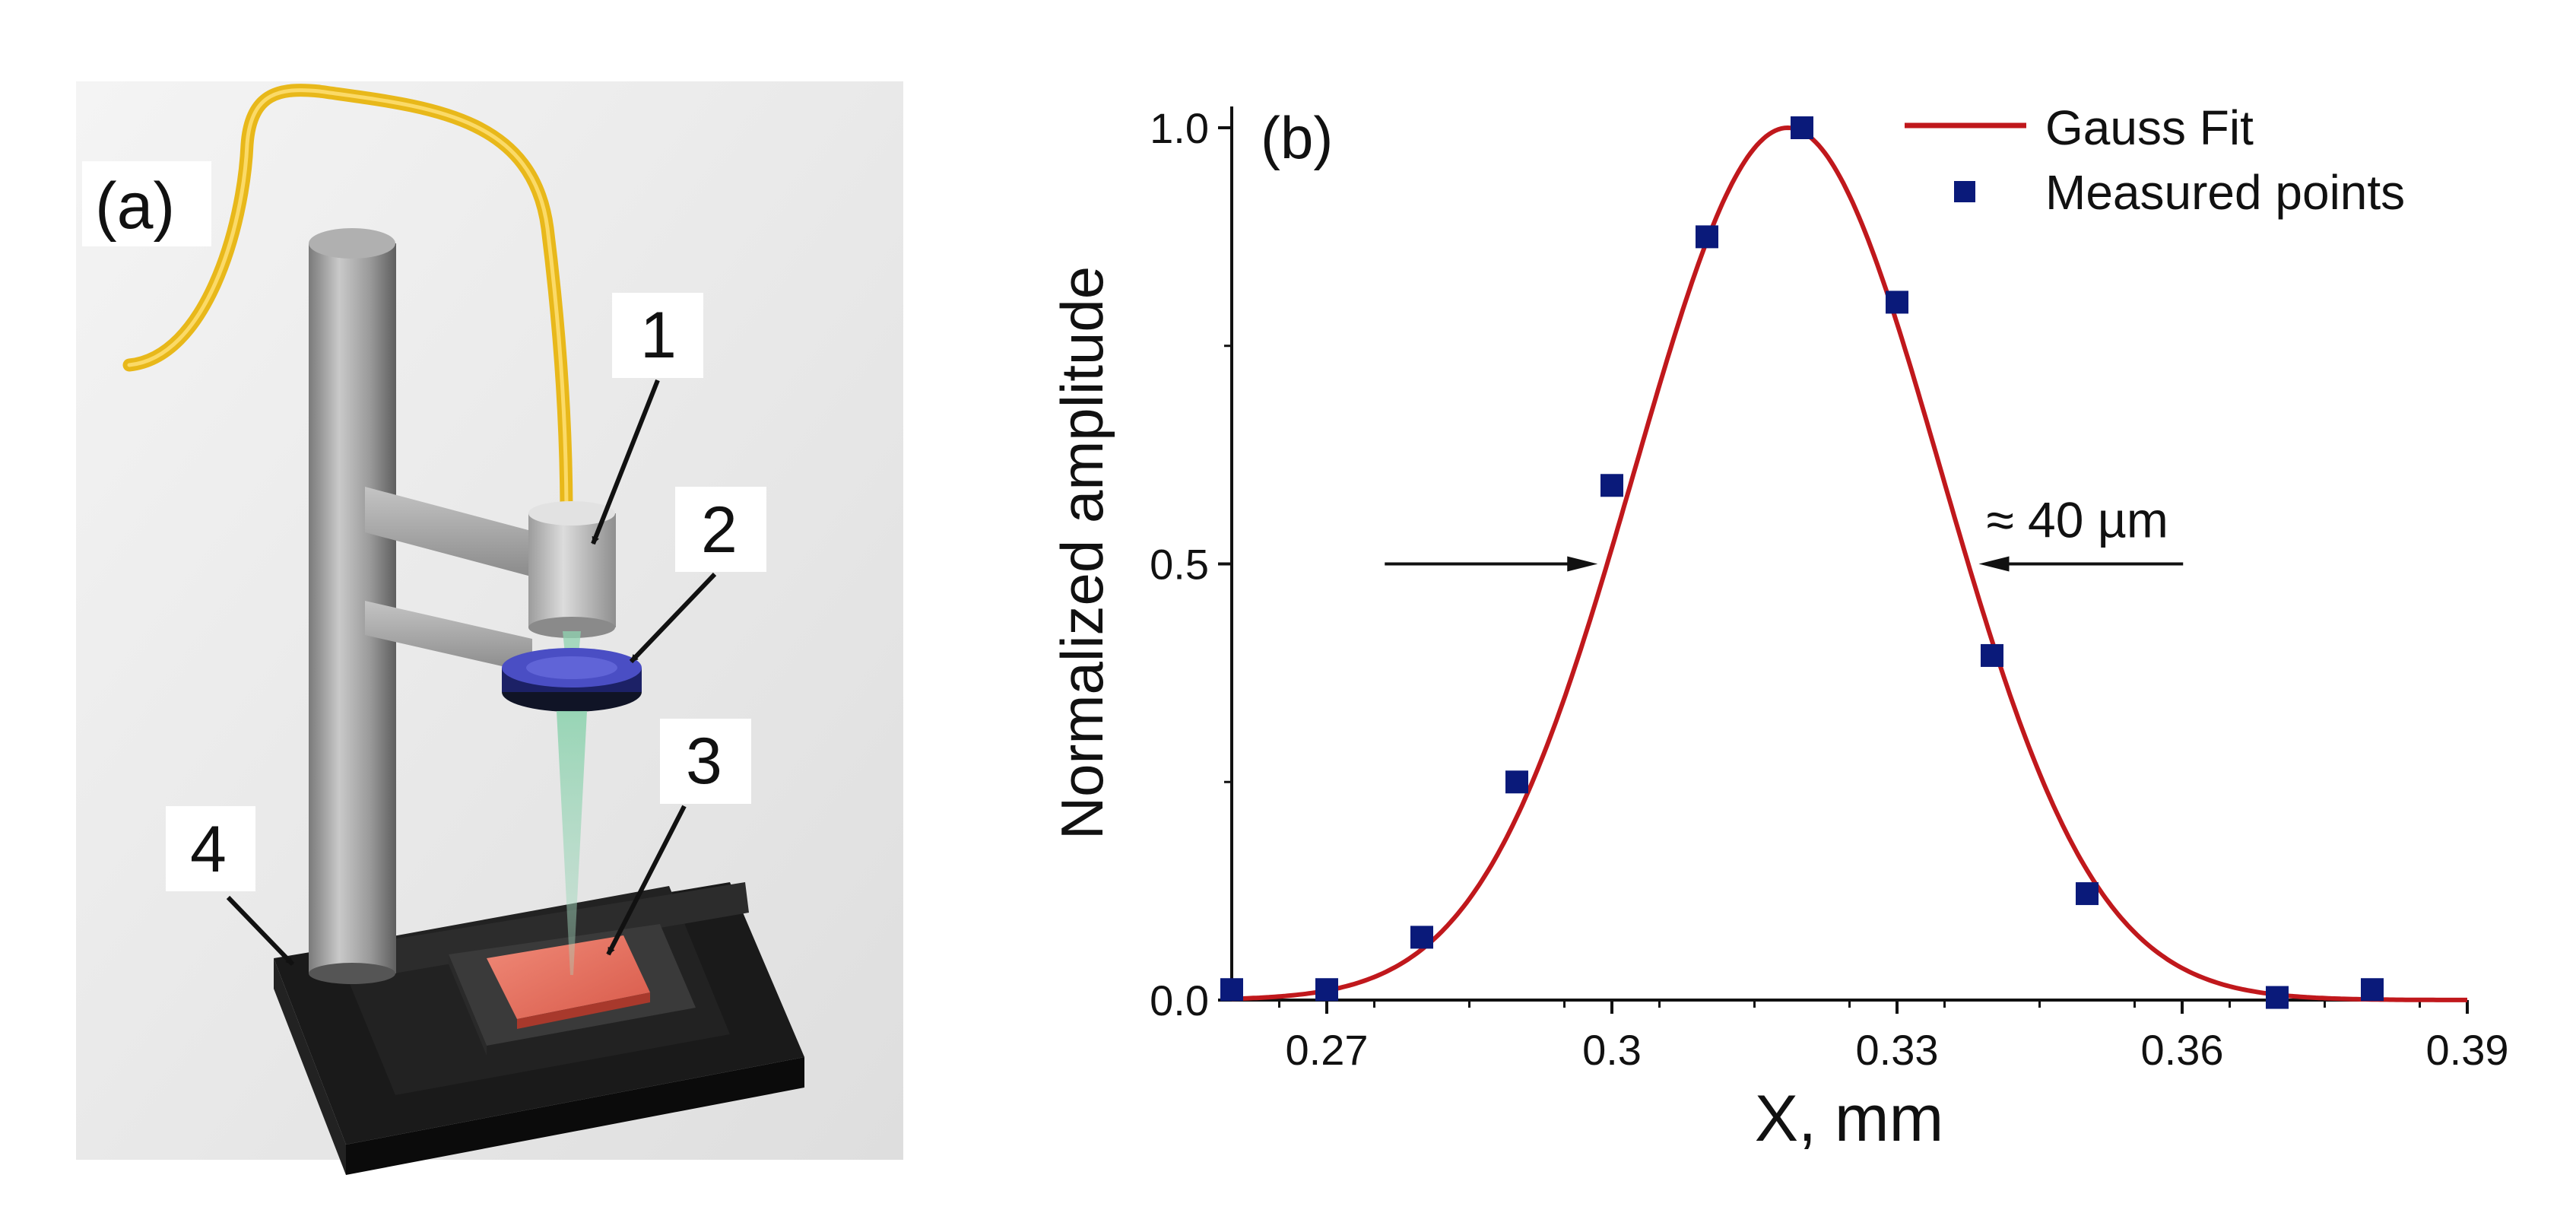 The image size is (2576, 1213). I want to click on holder-arms, so click(451, 580).